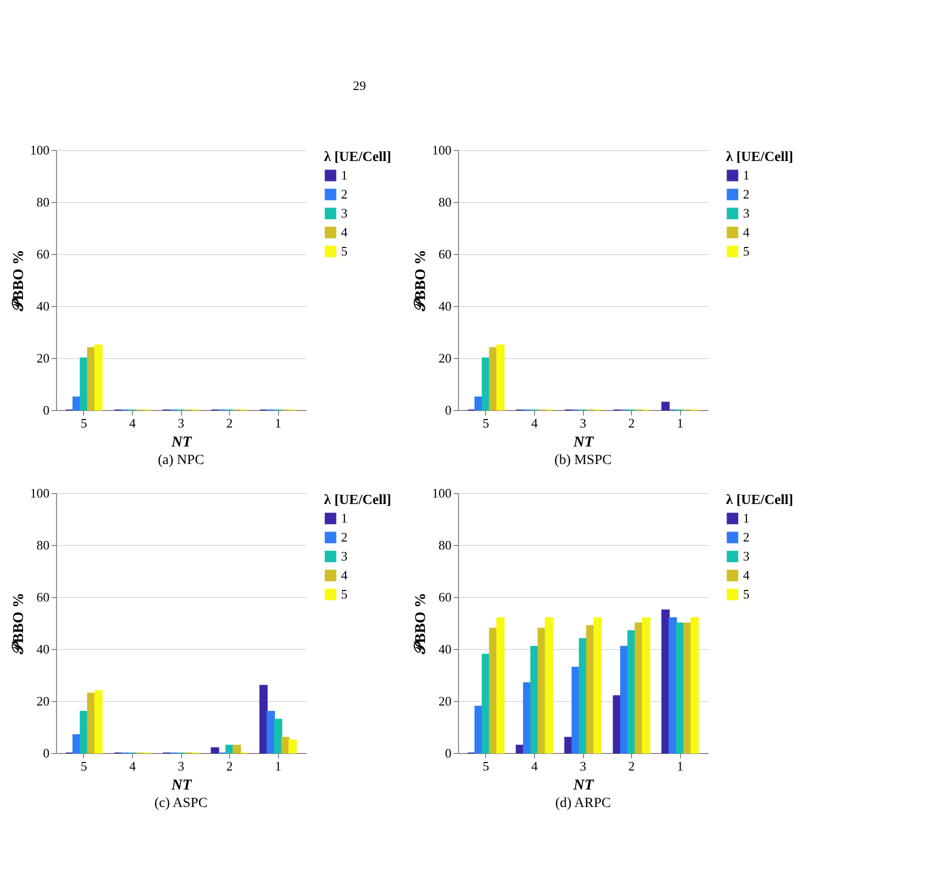 Image resolution: width=928 pixels, height=880 pixels. I want to click on text: (d) ARPC, so click(583, 803).